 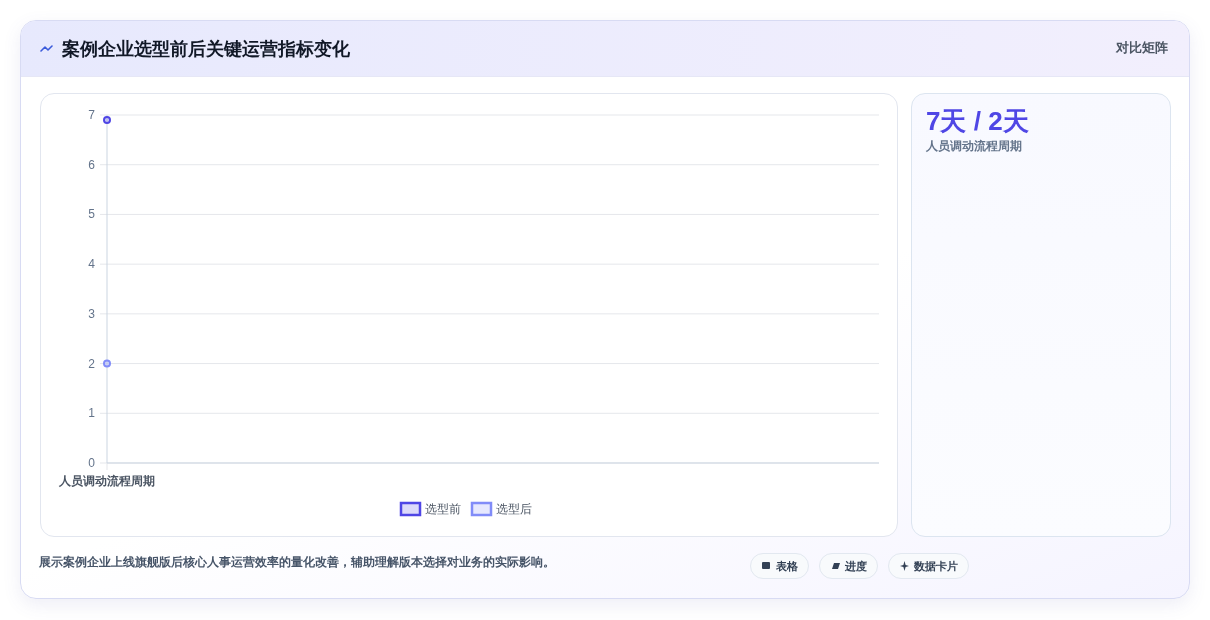 I want to click on y-tick-label: 5, so click(x=92, y=214).